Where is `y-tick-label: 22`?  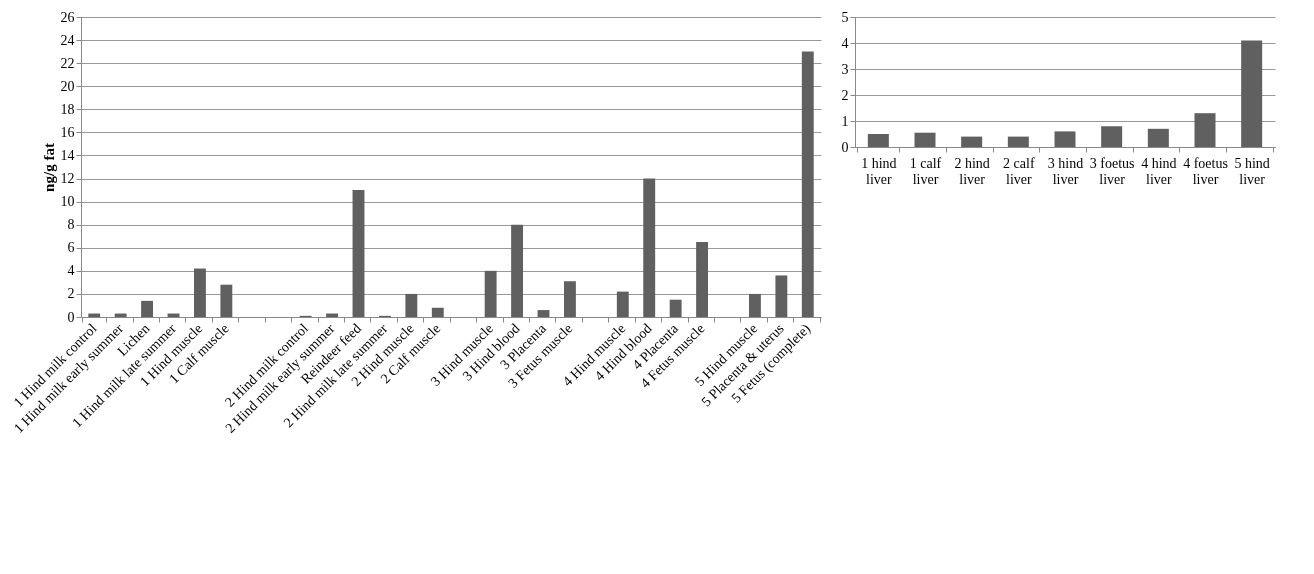
y-tick-label: 22 is located at coordinates (67, 63).